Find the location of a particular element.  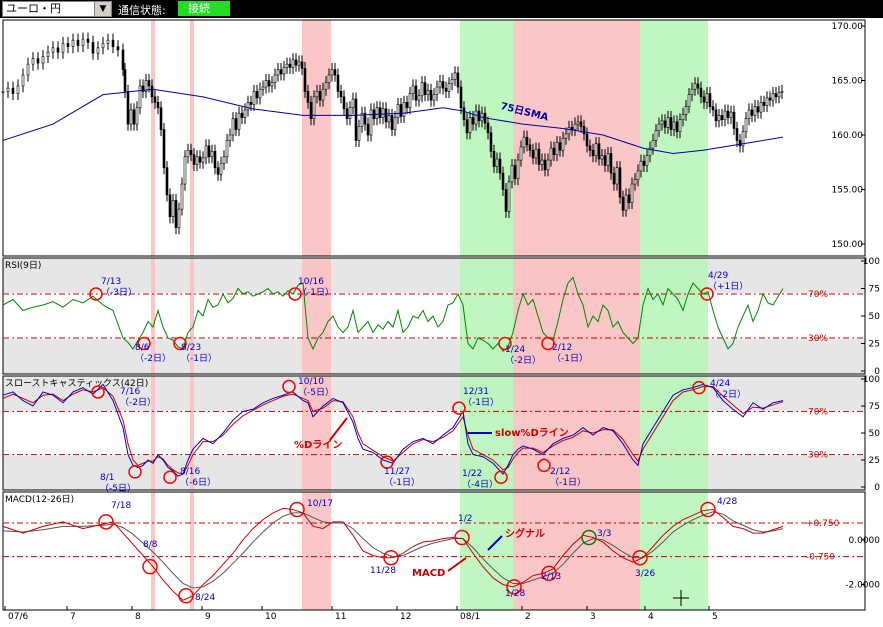

rsi-title: RSI(9日) is located at coordinates (23, 265).